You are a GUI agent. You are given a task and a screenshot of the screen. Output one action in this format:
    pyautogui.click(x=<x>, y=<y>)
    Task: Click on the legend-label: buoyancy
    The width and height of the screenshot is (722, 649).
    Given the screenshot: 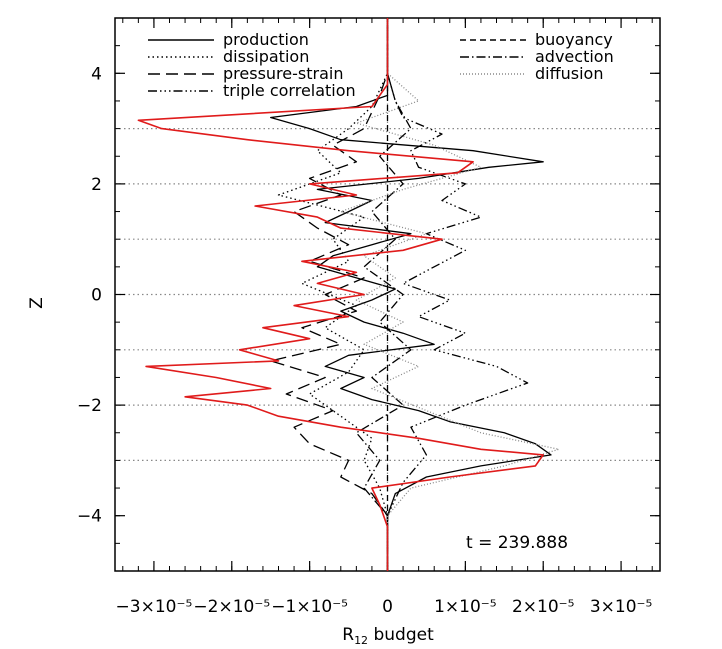 What is the action you would take?
    pyautogui.click(x=574, y=39)
    